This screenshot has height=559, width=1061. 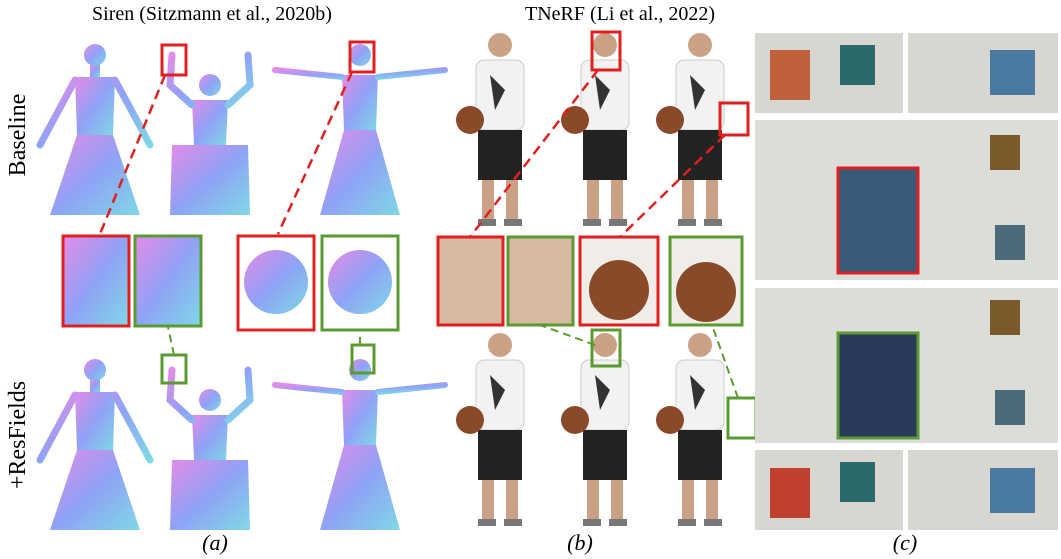 What do you see at coordinates (620, 14) in the screenshot?
I see `panel-b-title: TNeRF (Li et al., 2022)` at bounding box center [620, 14].